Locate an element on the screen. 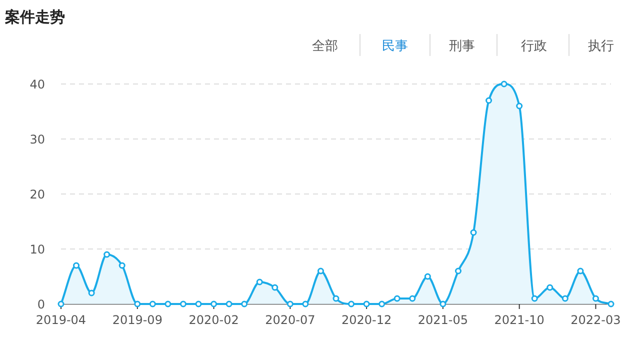 The image size is (633, 356). y-tick-label: 10 is located at coordinates (37, 249).